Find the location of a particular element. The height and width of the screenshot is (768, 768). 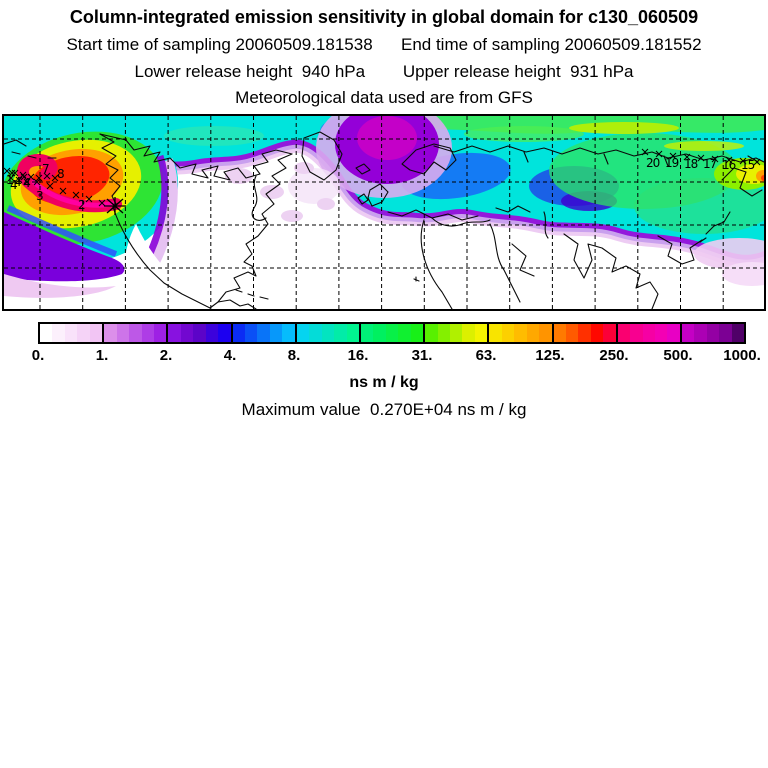

svg-text: 16 is located at coordinates (729, 165).